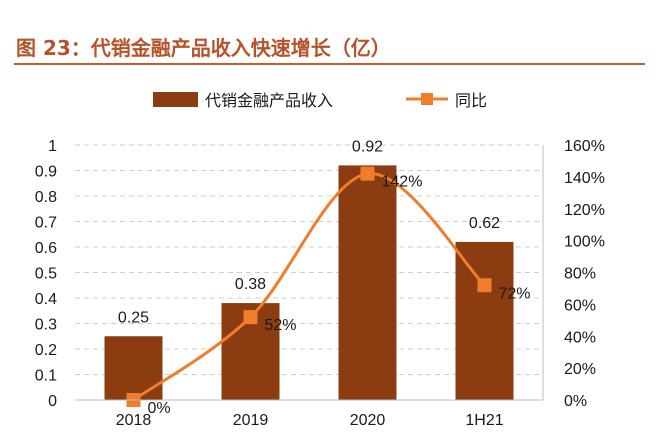 The image size is (659, 445). What do you see at coordinates (134, 420) in the screenshot?
I see `category-label: 2018` at bounding box center [134, 420].